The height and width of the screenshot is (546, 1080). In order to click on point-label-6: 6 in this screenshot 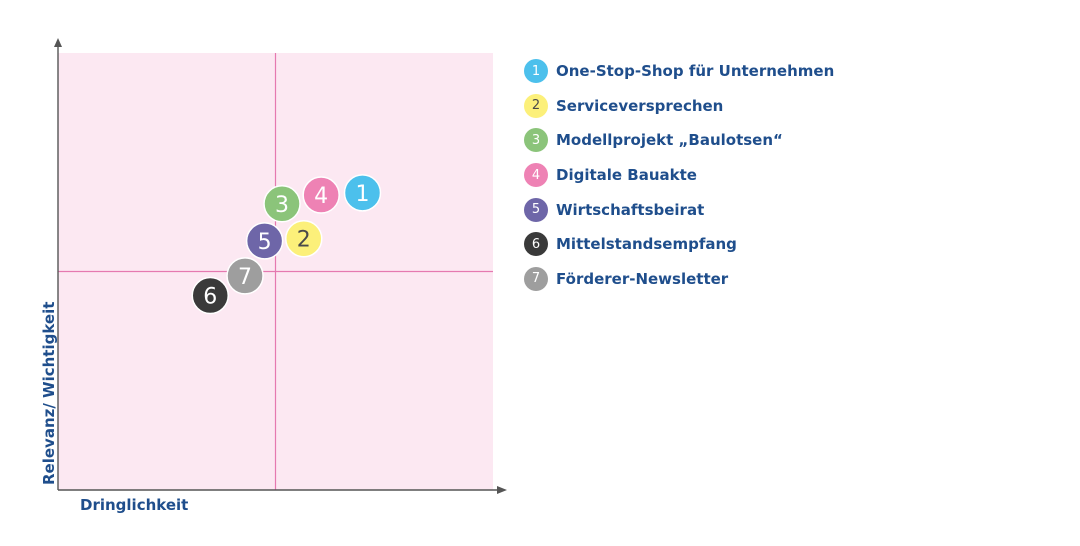, I will do `click(210, 297)`.